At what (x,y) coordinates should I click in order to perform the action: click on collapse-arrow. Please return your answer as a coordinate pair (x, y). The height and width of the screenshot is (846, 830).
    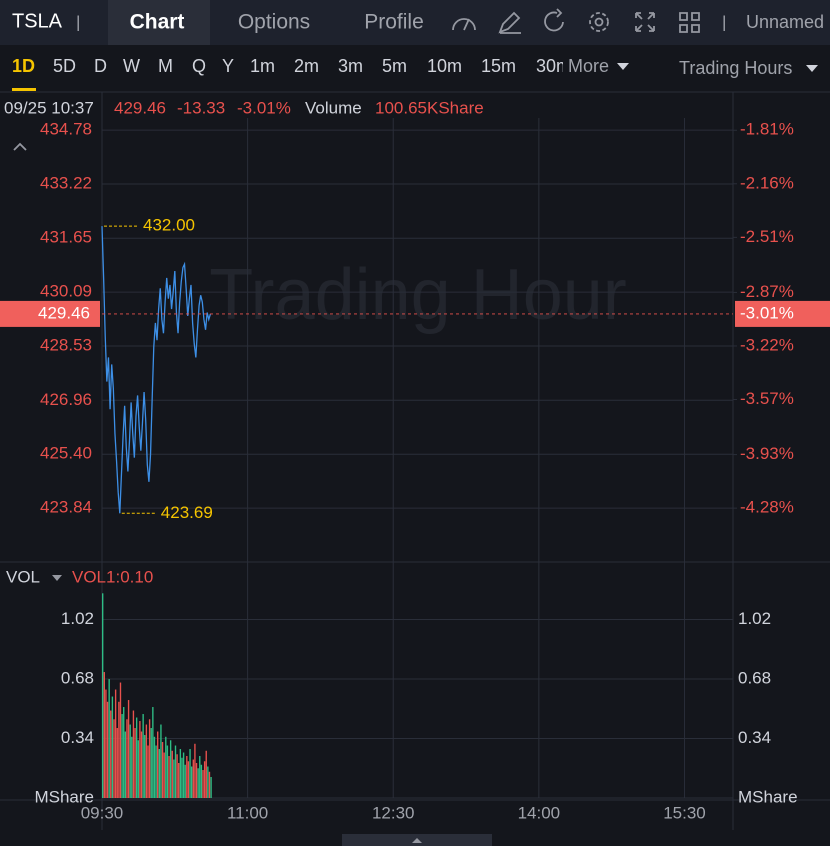
    Looking at the image, I should click on (20, 146).